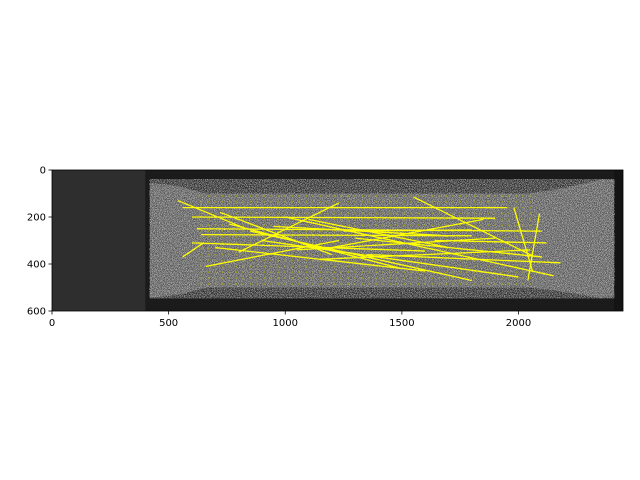 The image size is (640, 480). I want to click on y-tick-label: 600, so click(36, 312).